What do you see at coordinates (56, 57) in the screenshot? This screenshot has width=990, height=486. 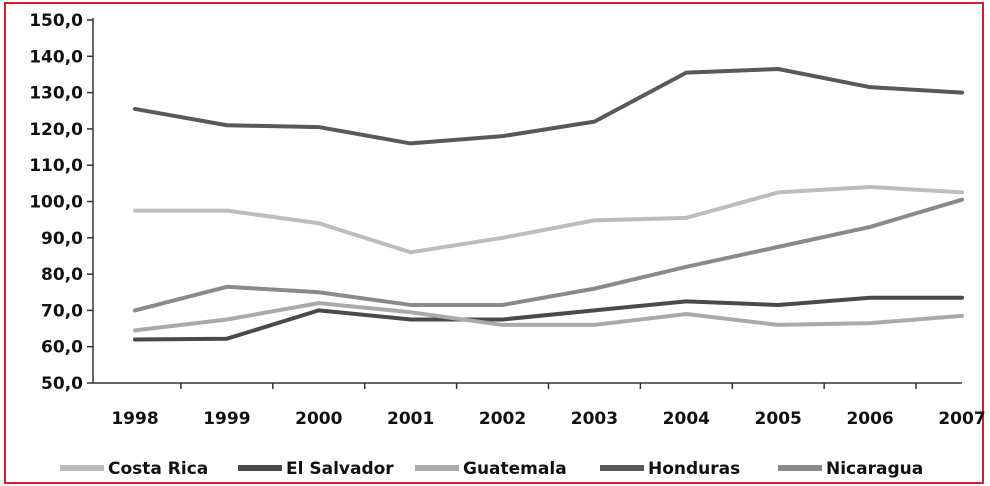 I see `y-tick-label: 140,0` at bounding box center [56, 57].